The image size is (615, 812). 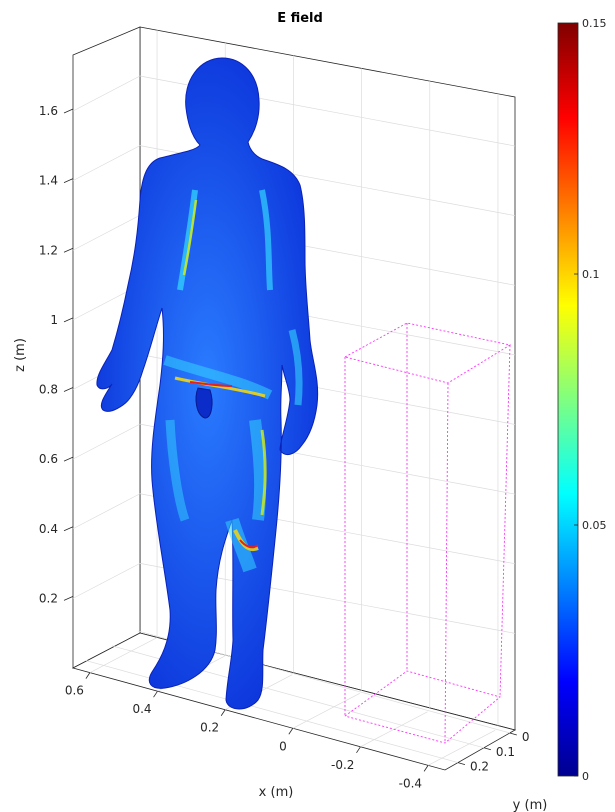 What do you see at coordinates (594, 23) in the screenshot?
I see `colorbar-tick-label: 0.15` at bounding box center [594, 23].